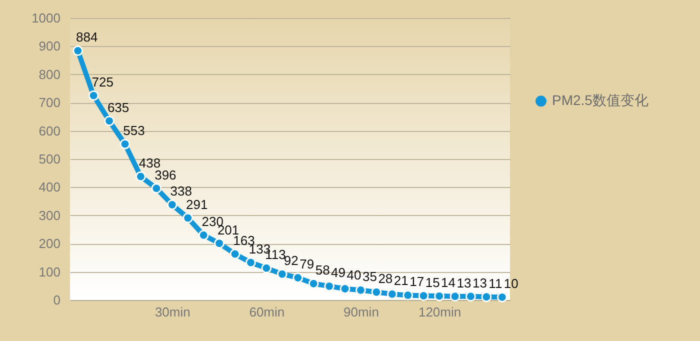 The image size is (700, 341). What do you see at coordinates (49, 130) in the screenshot?
I see `y-tick-label: 600` at bounding box center [49, 130].